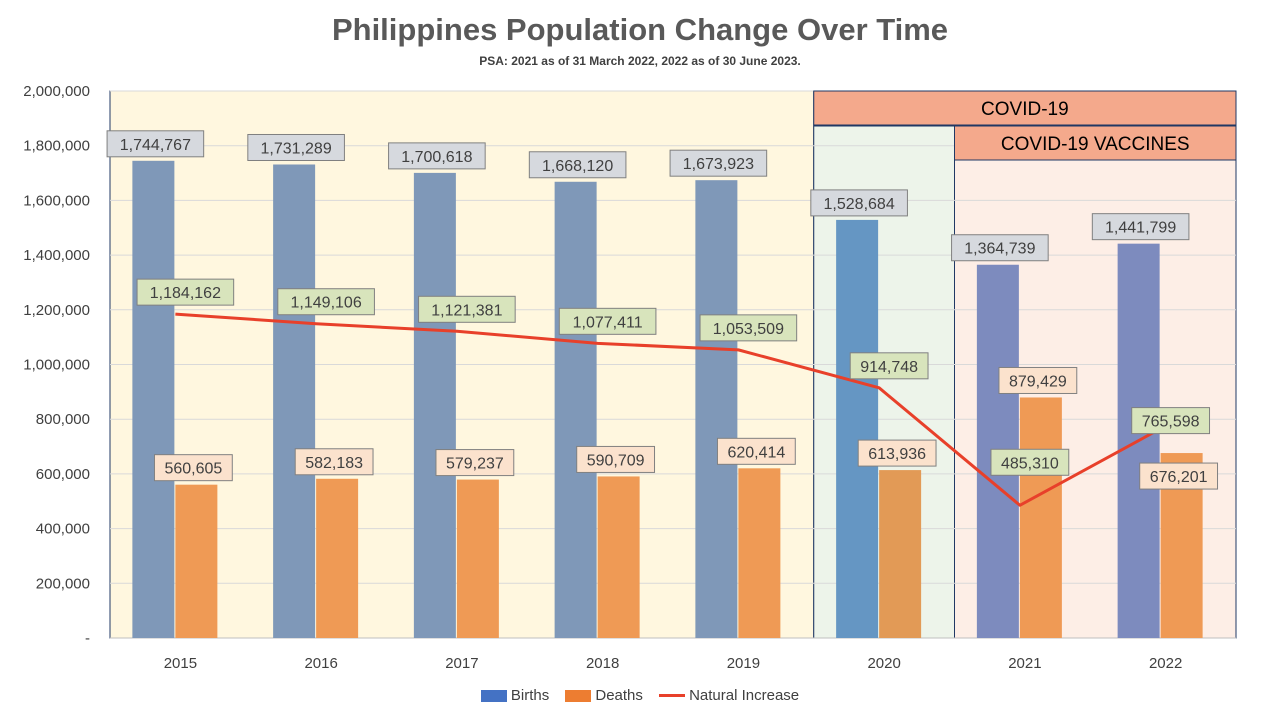 The image size is (1280, 720). I want to click on banner-covid, so click(1025, 108).